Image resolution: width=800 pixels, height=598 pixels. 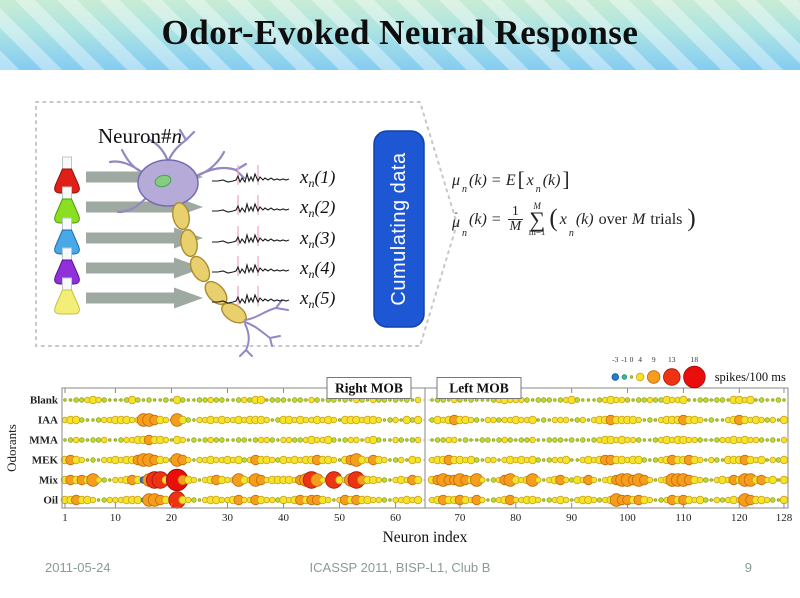 I want to click on dendrites, so click(x=178, y=171).